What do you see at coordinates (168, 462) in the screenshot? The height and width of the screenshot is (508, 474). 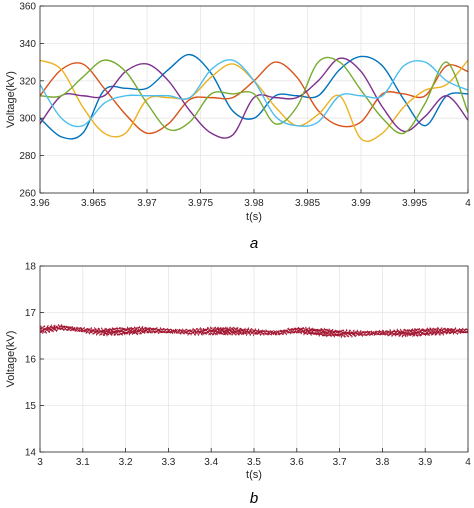 I see `x-tick-label: 3.3` at bounding box center [168, 462].